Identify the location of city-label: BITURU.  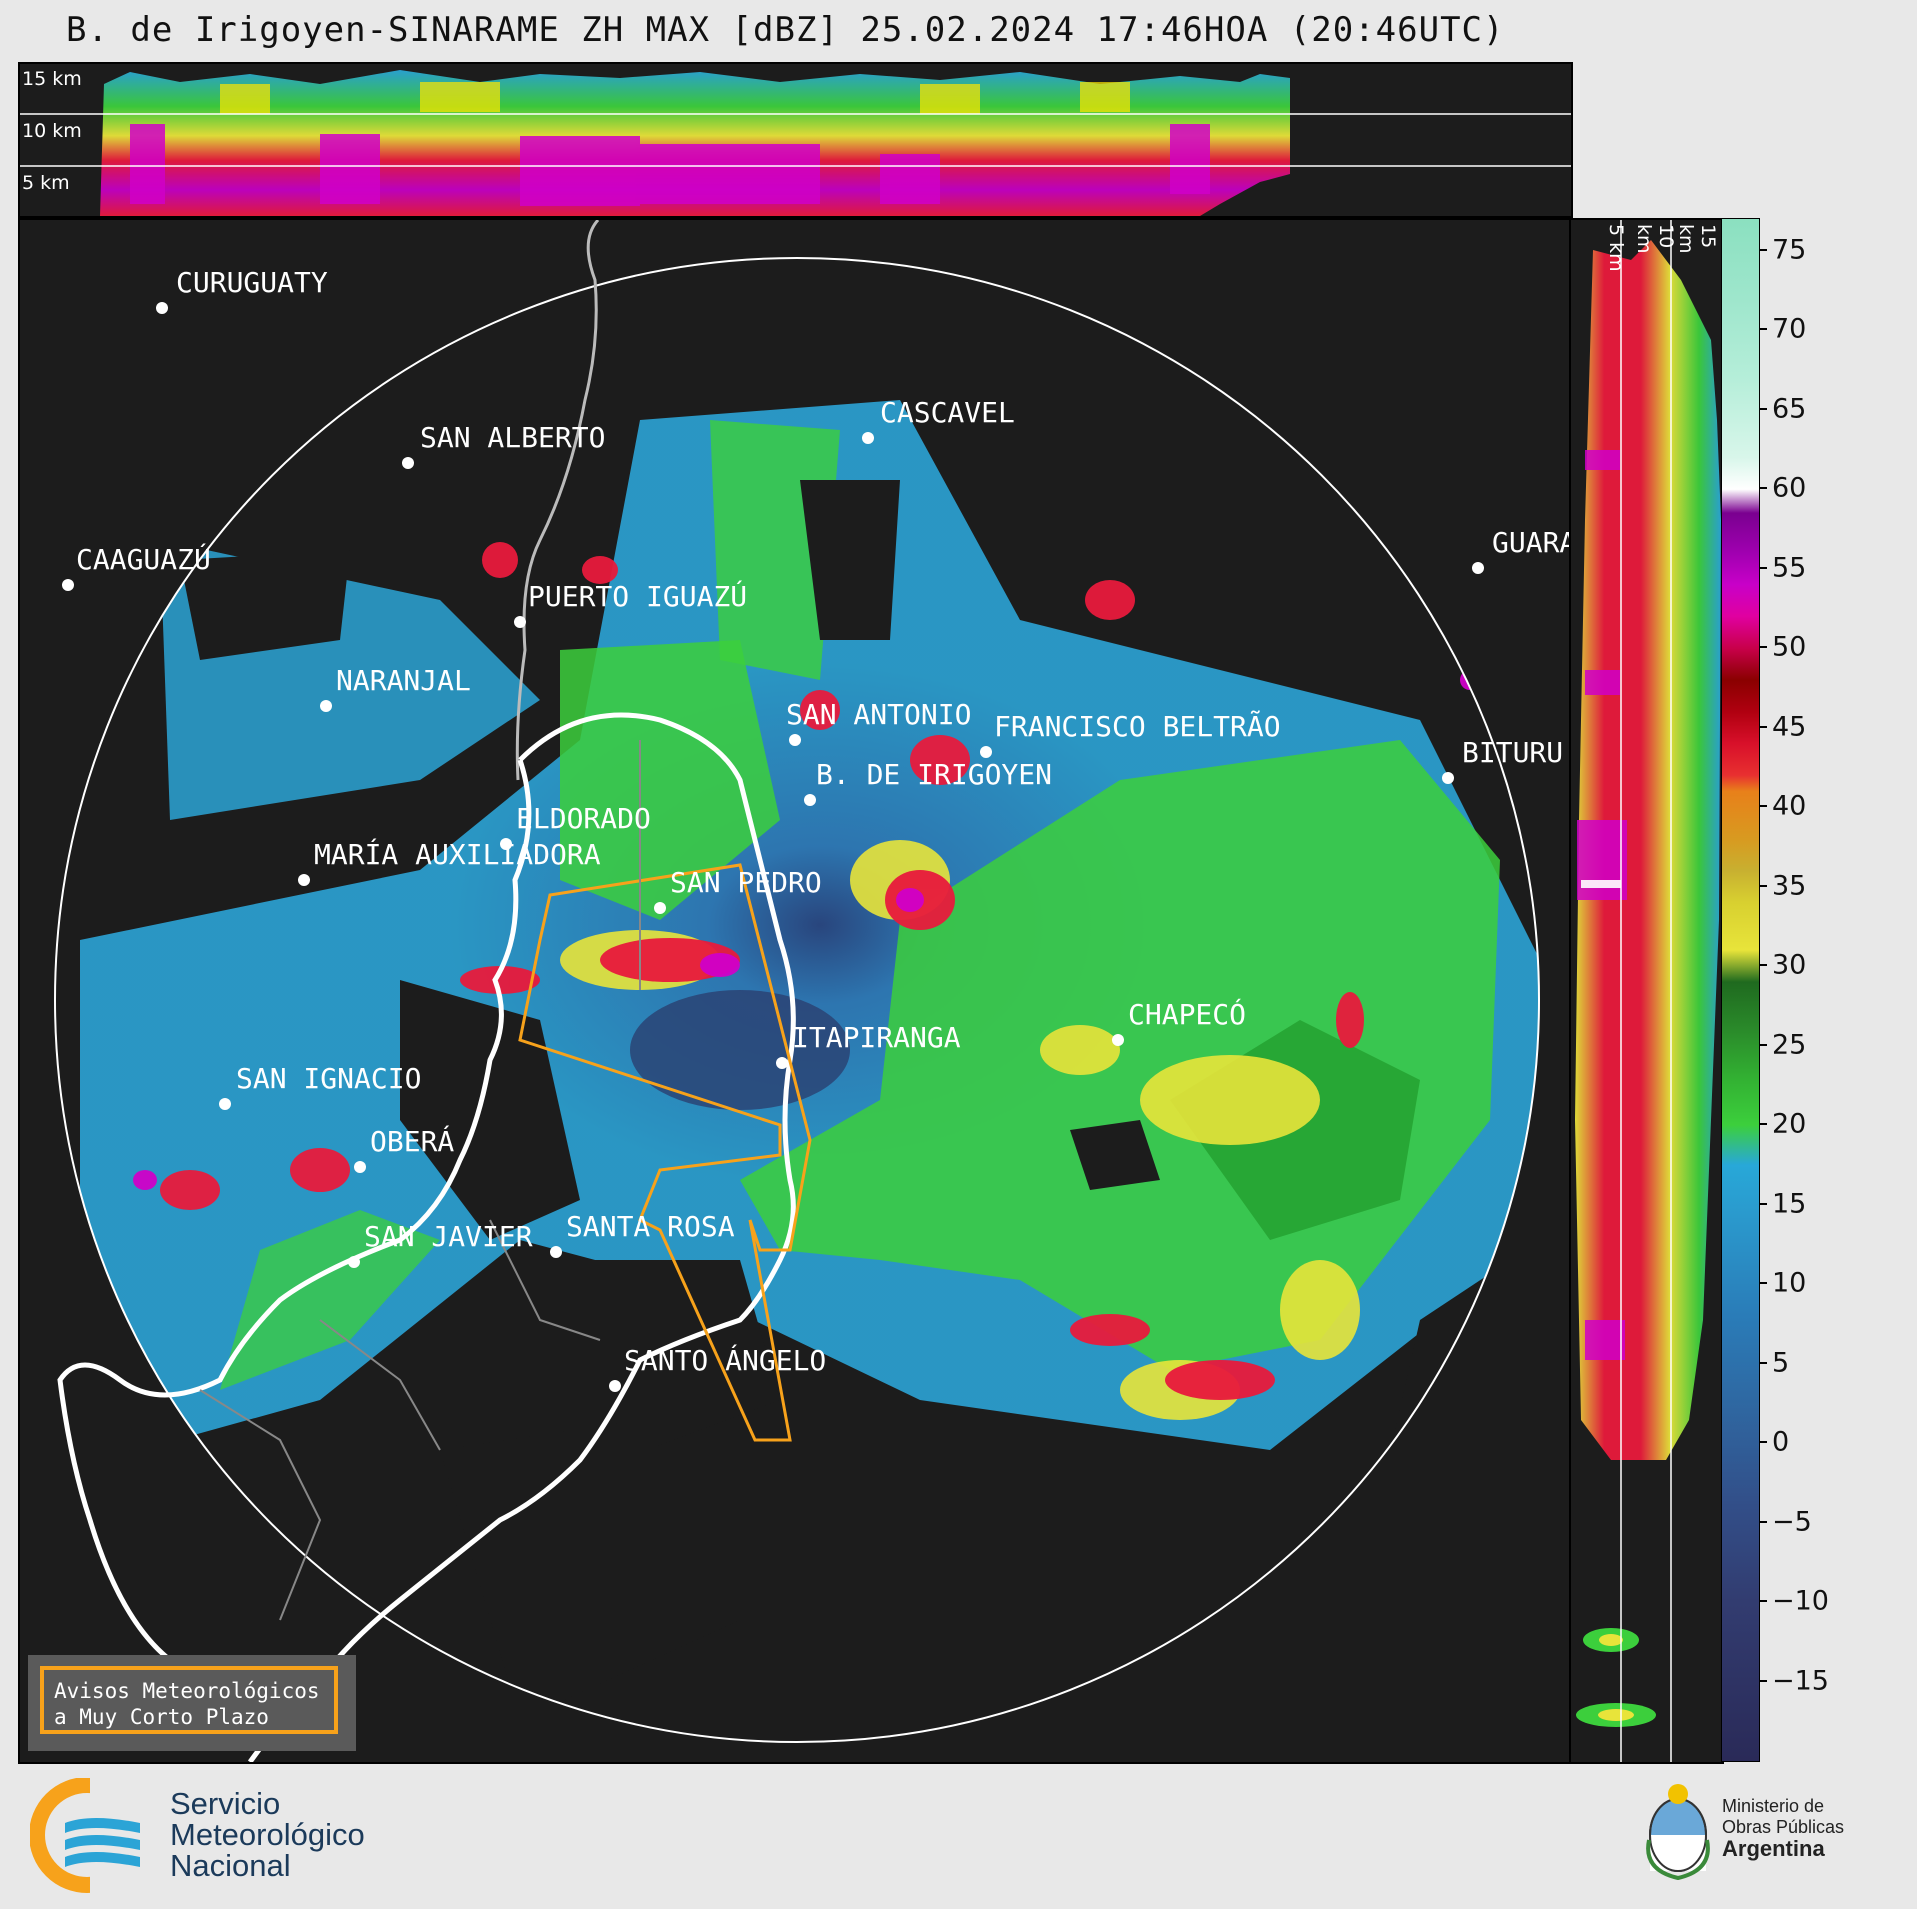
(1512, 752).